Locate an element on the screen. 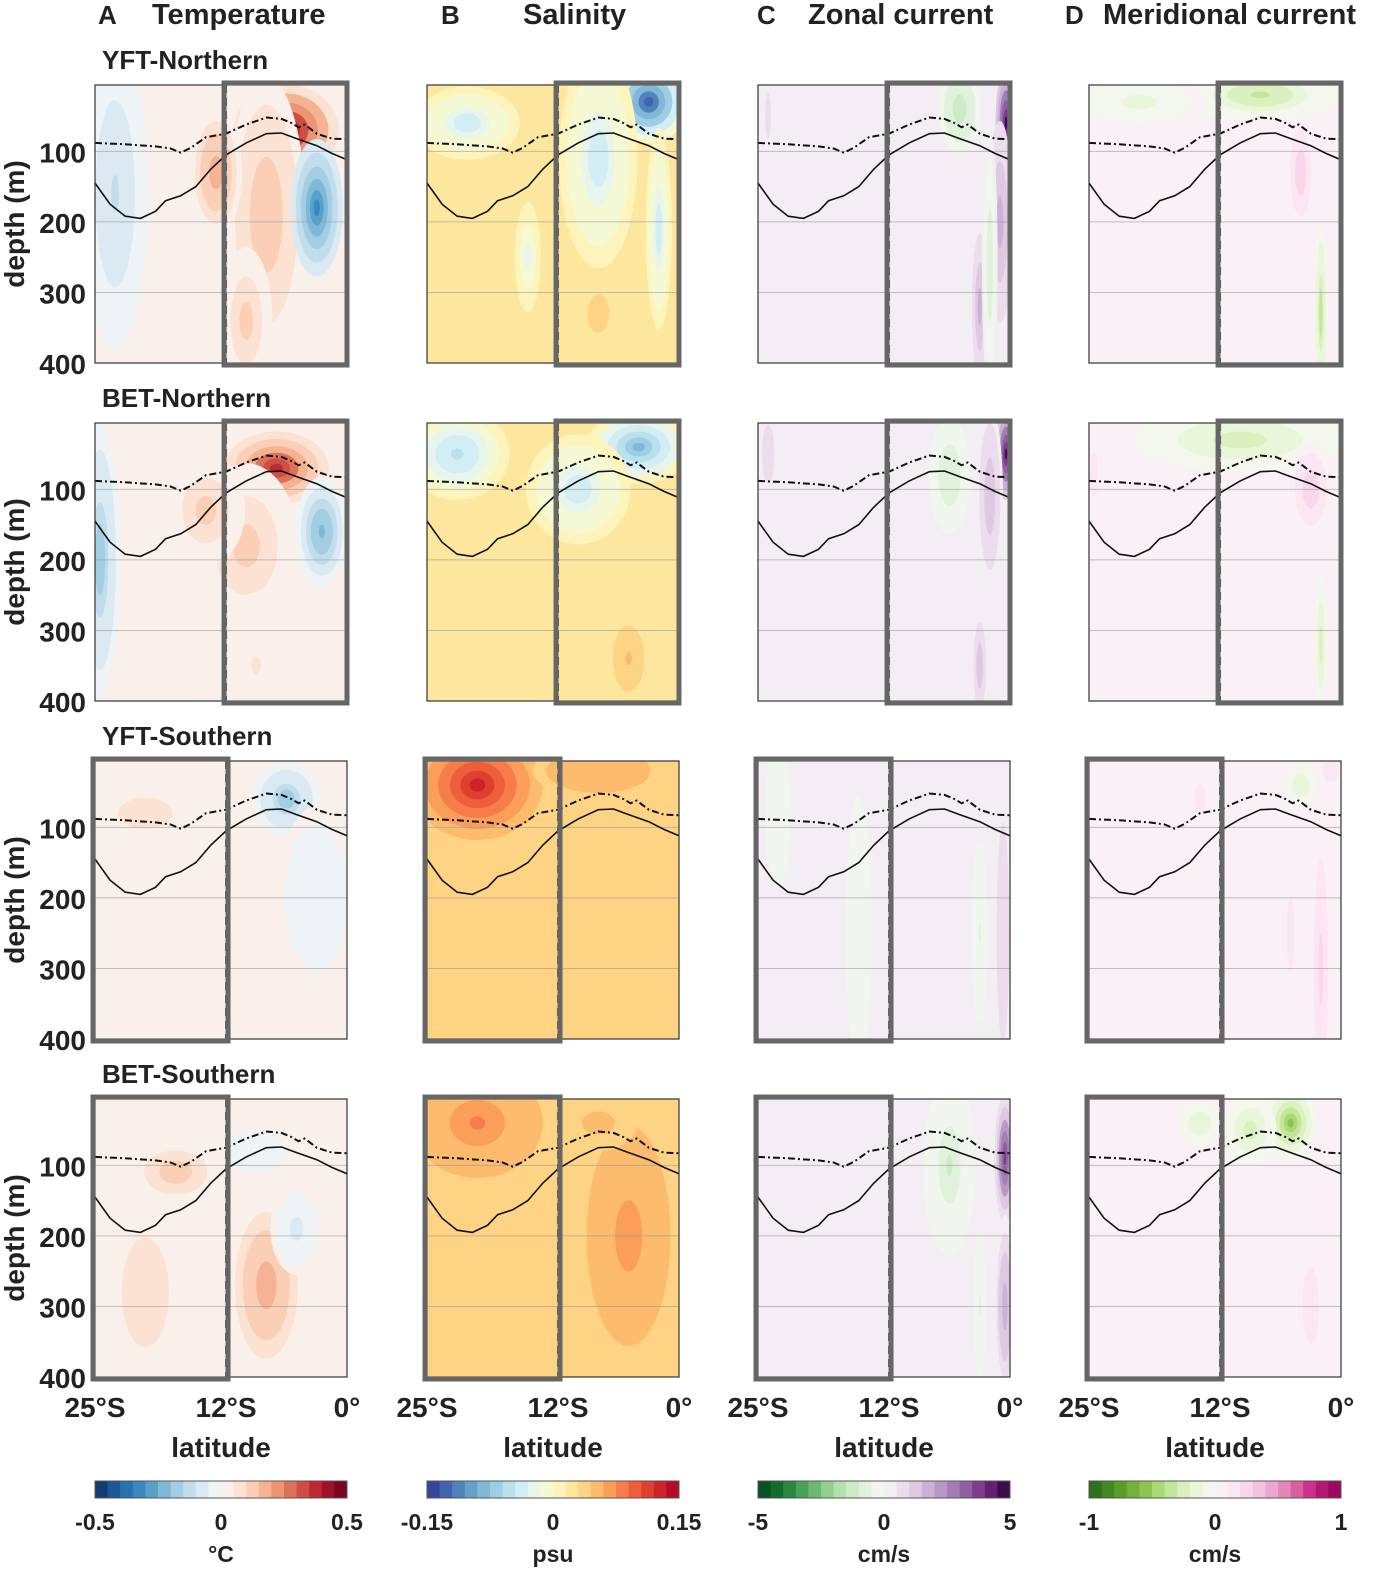 The height and width of the screenshot is (1585, 1392). colorbar-temperature: -0.5 0 0.5 °C is located at coordinates (219, 1523).